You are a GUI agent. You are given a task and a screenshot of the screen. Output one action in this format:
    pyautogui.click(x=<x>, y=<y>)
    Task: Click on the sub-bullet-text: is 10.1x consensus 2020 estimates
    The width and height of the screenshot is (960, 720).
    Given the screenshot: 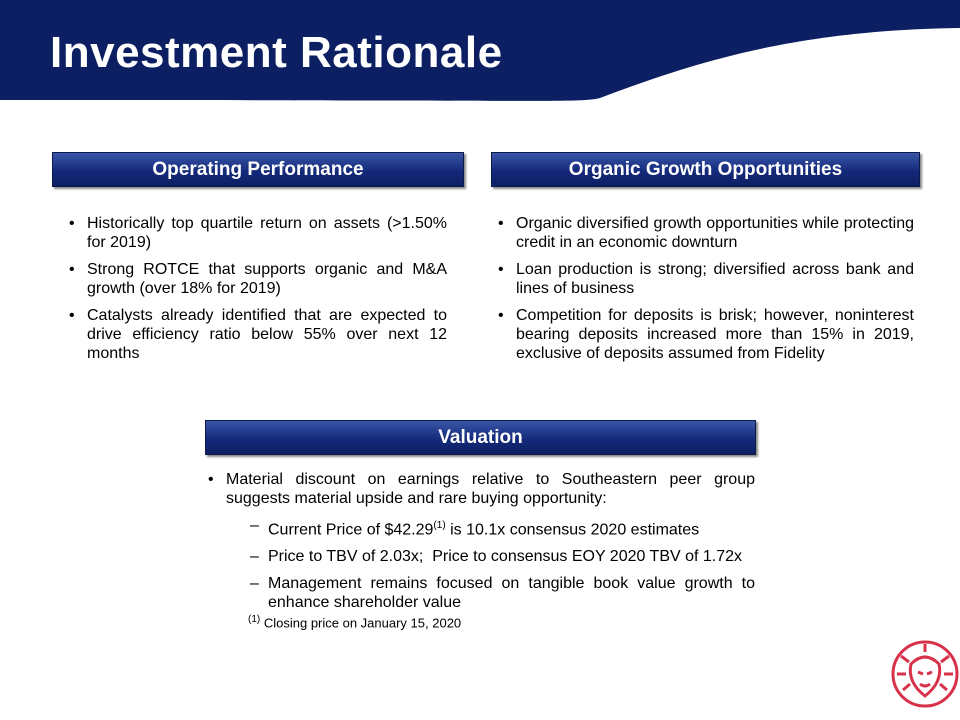 What is the action you would take?
    pyautogui.click(x=572, y=530)
    